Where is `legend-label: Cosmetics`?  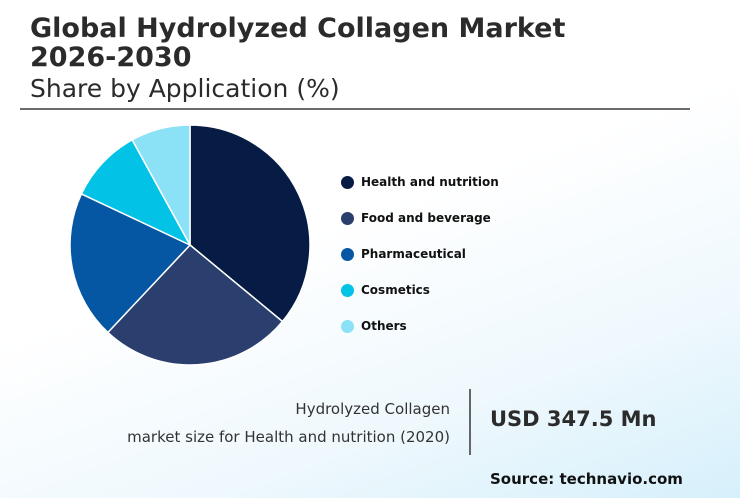 legend-label: Cosmetics is located at coordinates (395, 290).